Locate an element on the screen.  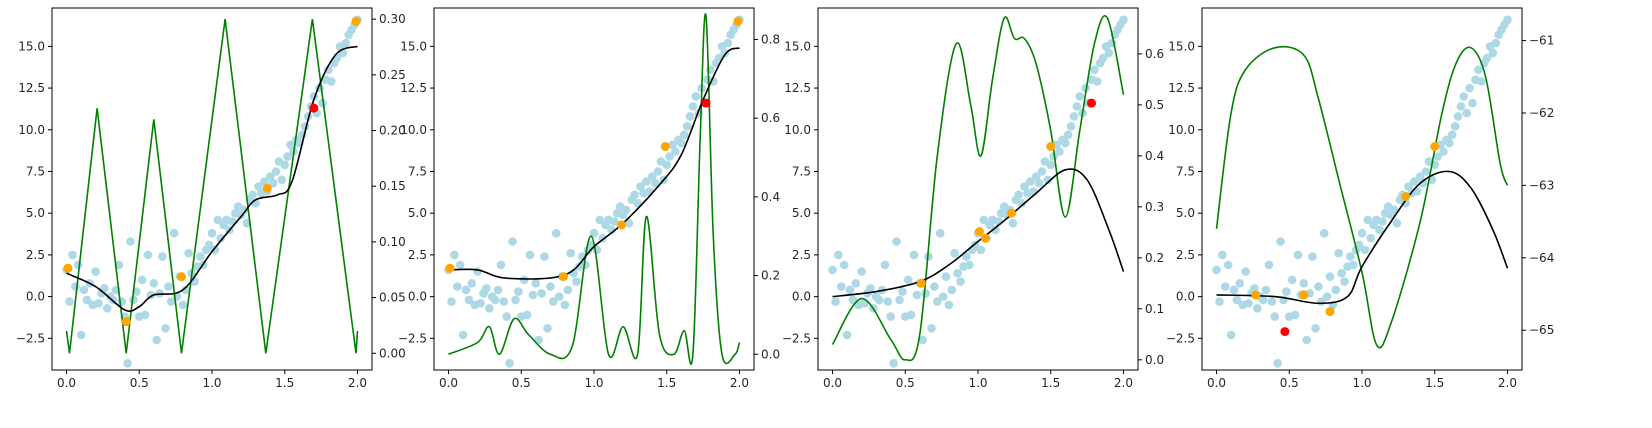
acquisition-line is located at coordinates (594, 189).